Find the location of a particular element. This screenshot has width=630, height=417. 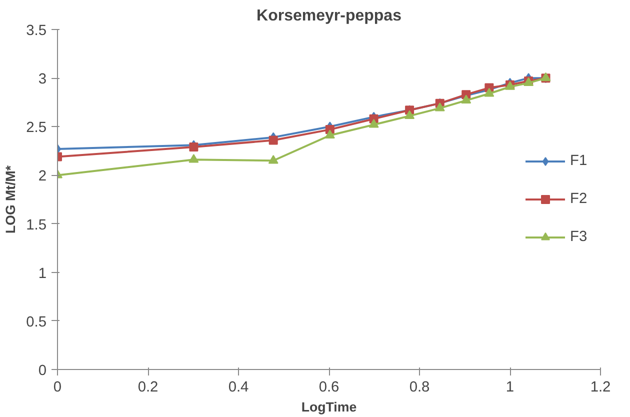

x-tick-label: 0.2 is located at coordinates (148, 388).